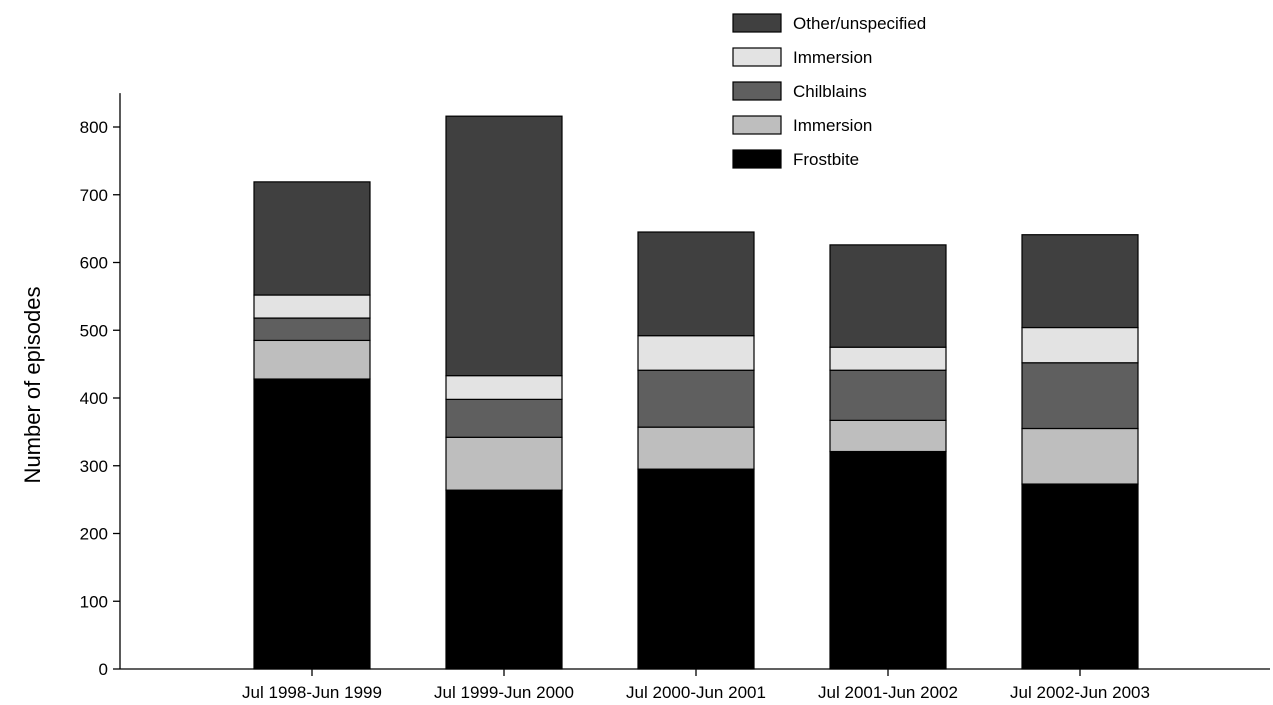 This screenshot has width=1273, height=705. Describe the element at coordinates (94, 601) in the screenshot. I see `y-tick-label: 100` at that location.